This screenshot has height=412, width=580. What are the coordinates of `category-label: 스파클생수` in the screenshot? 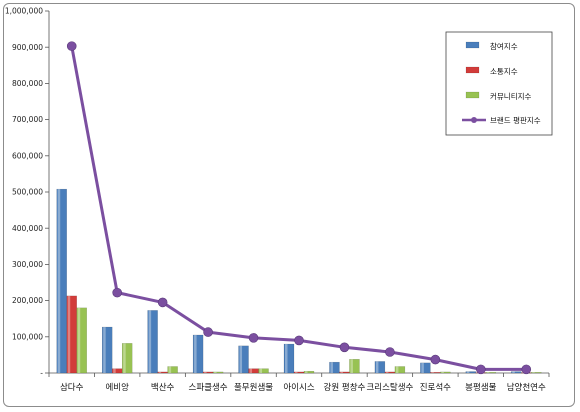 It's located at (208, 387).